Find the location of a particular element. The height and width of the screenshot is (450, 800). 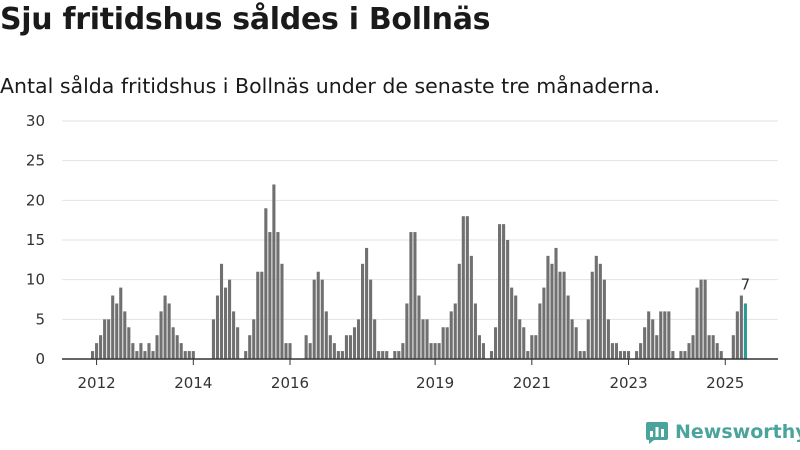

y-tick-label: 20 is located at coordinates (35, 200).